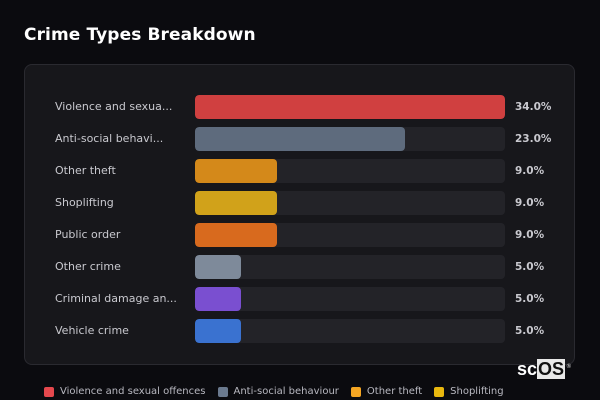 This screenshot has height=400, width=600. What do you see at coordinates (527, 369) in the screenshot?
I see `logo-text-sc: sc` at bounding box center [527, 369].